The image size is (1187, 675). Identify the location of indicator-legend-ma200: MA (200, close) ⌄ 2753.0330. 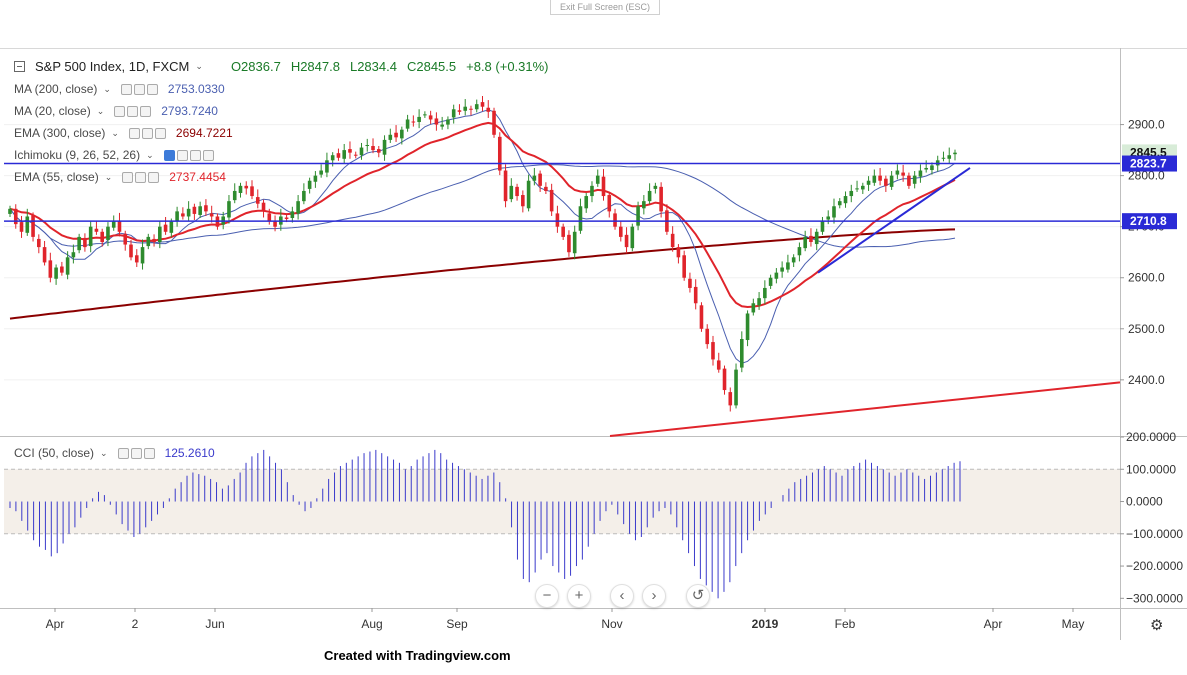
(119, 89).